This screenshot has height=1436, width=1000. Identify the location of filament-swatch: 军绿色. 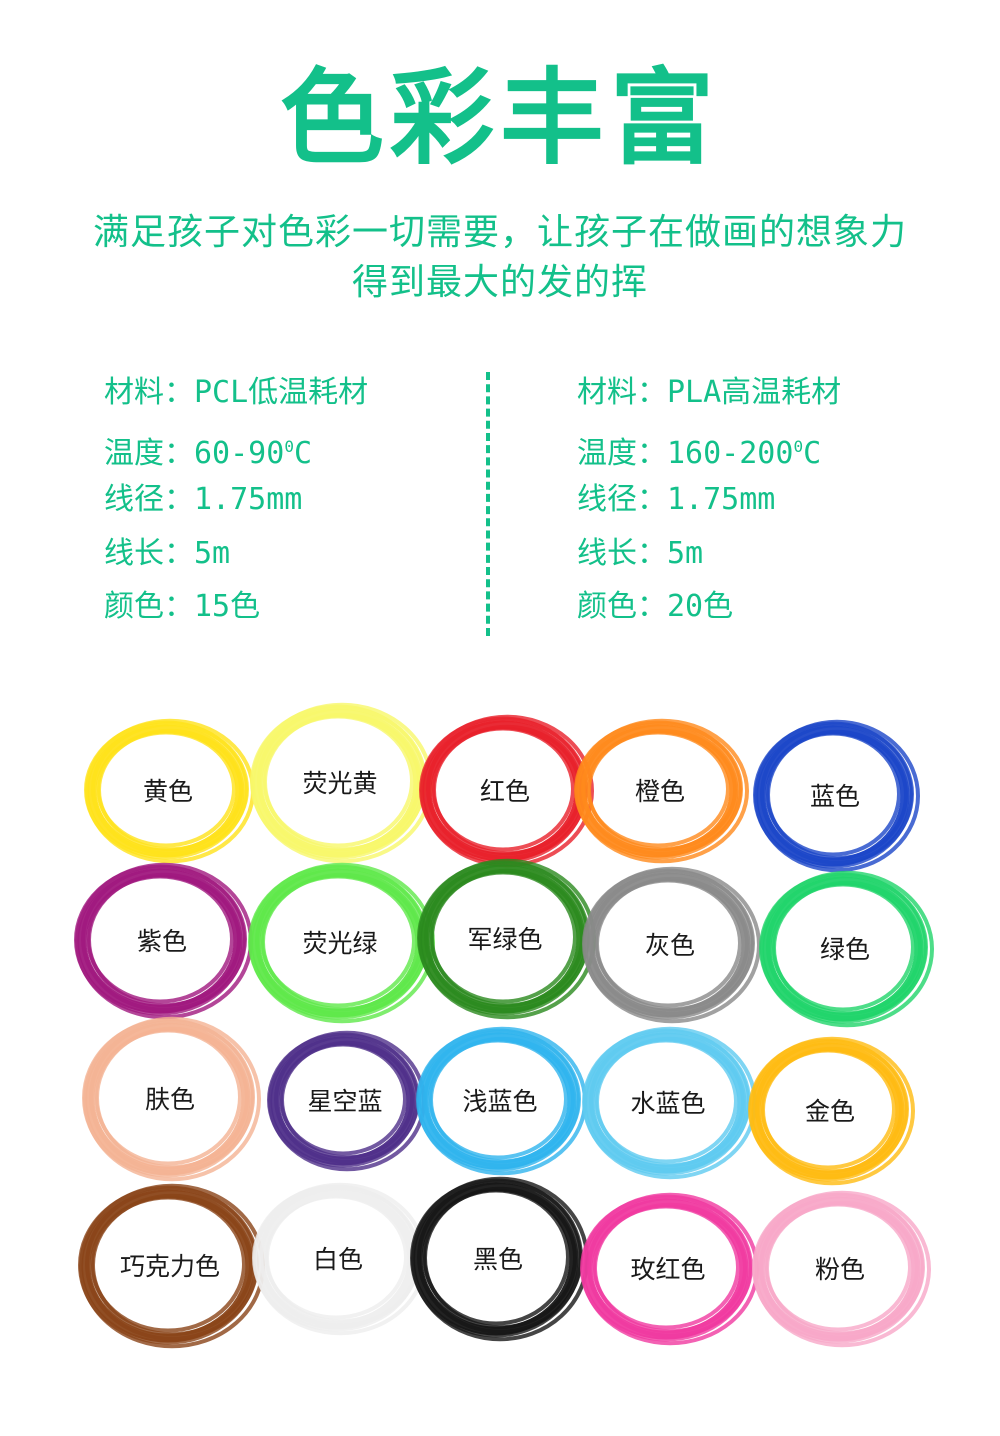
(505, 938).